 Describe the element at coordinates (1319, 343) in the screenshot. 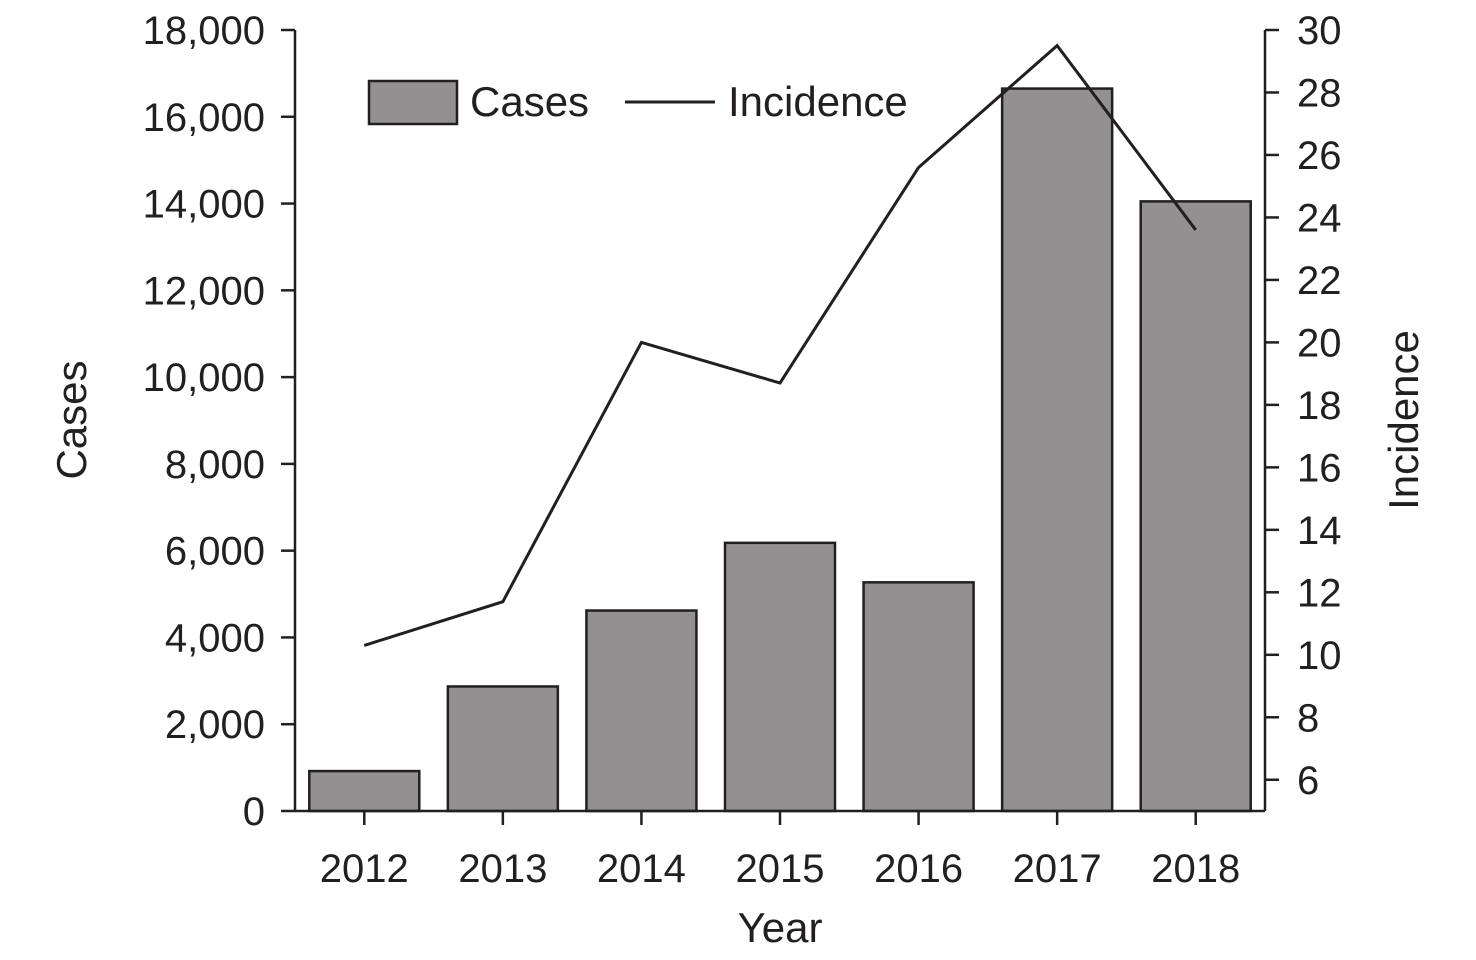

I see `right-tick-label: 20` at that location.